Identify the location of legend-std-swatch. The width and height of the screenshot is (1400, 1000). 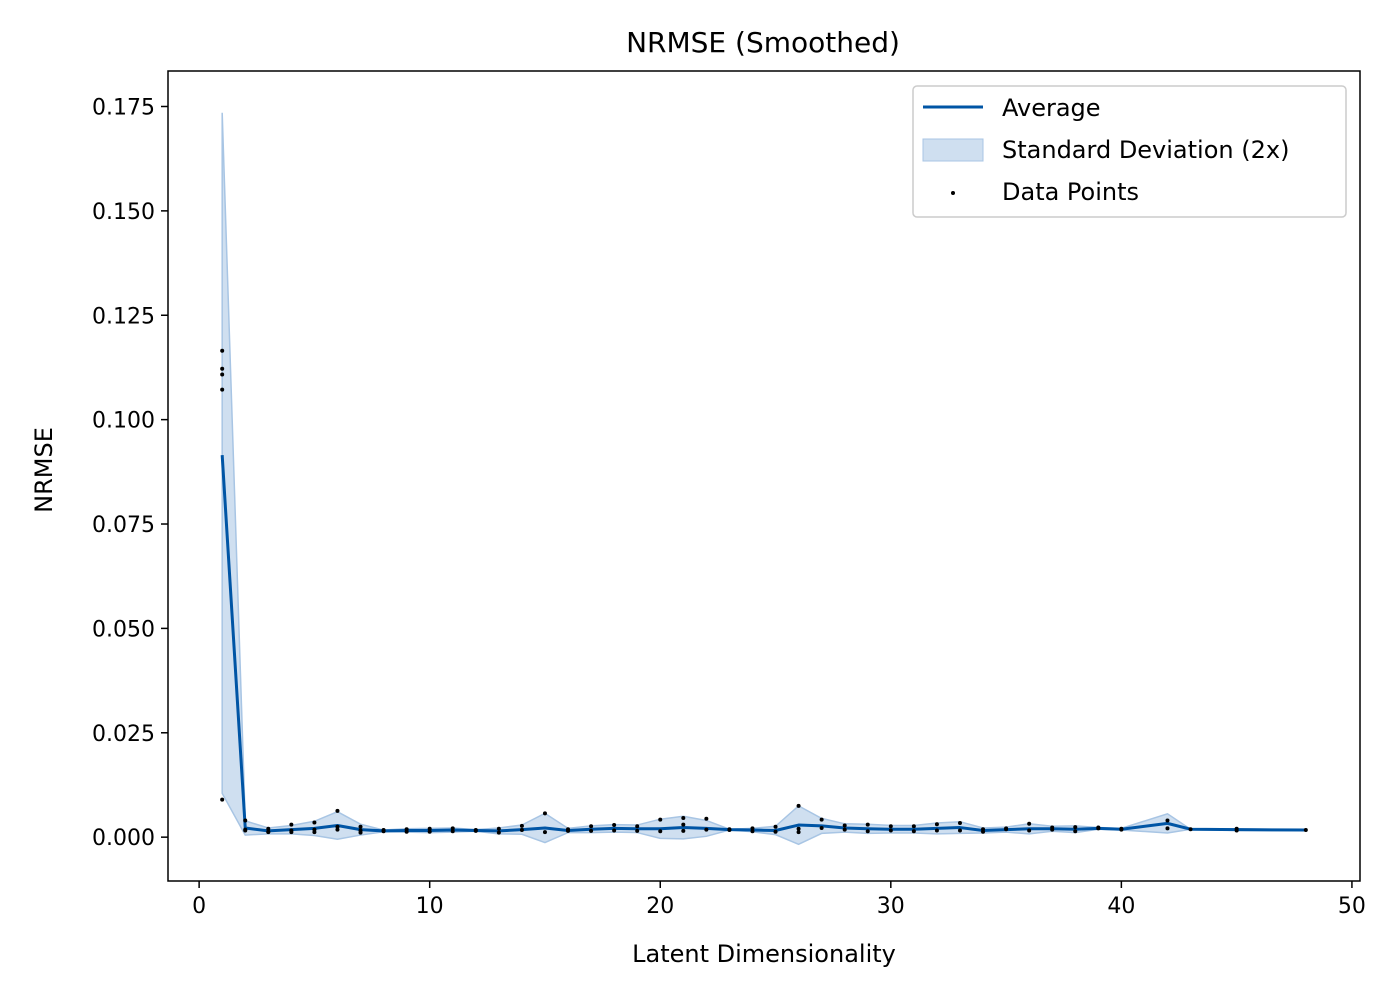
(953, 150).